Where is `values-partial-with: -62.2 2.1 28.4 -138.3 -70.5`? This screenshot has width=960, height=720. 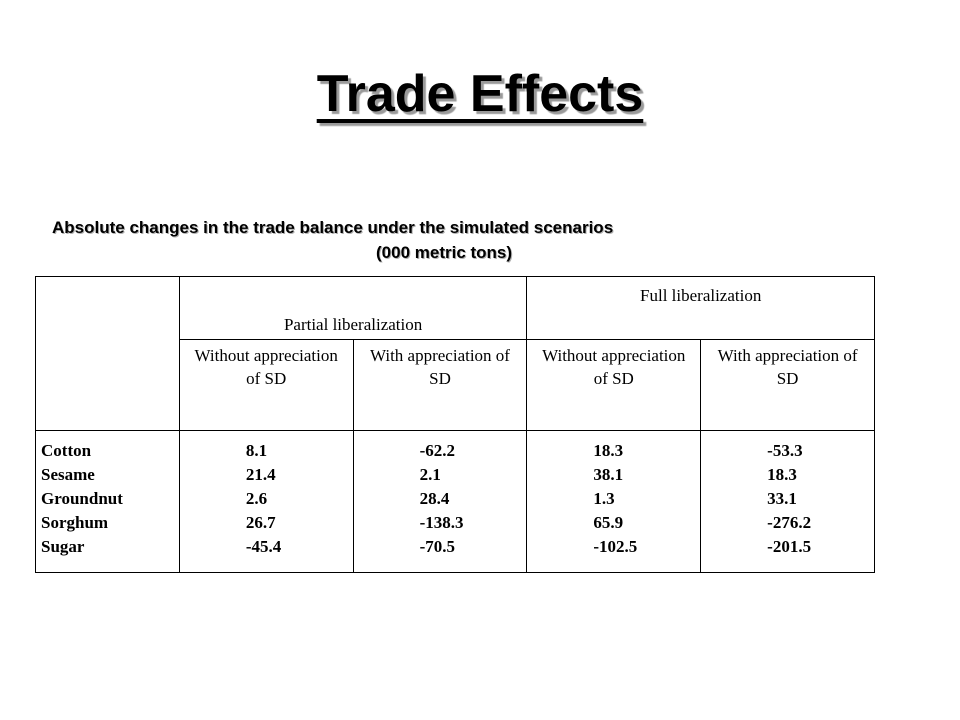
values-partial-with: -62.2 2.1 28.4 -138.3 -70.5 is located at coordinates (440, 501).